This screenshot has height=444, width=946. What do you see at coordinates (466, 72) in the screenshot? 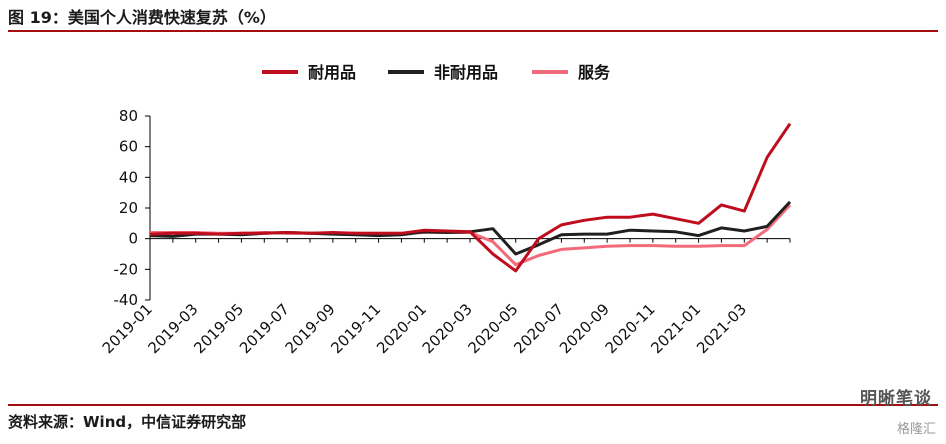
I see `legend-label: 非耐用品` at bounding box center [466, 72].